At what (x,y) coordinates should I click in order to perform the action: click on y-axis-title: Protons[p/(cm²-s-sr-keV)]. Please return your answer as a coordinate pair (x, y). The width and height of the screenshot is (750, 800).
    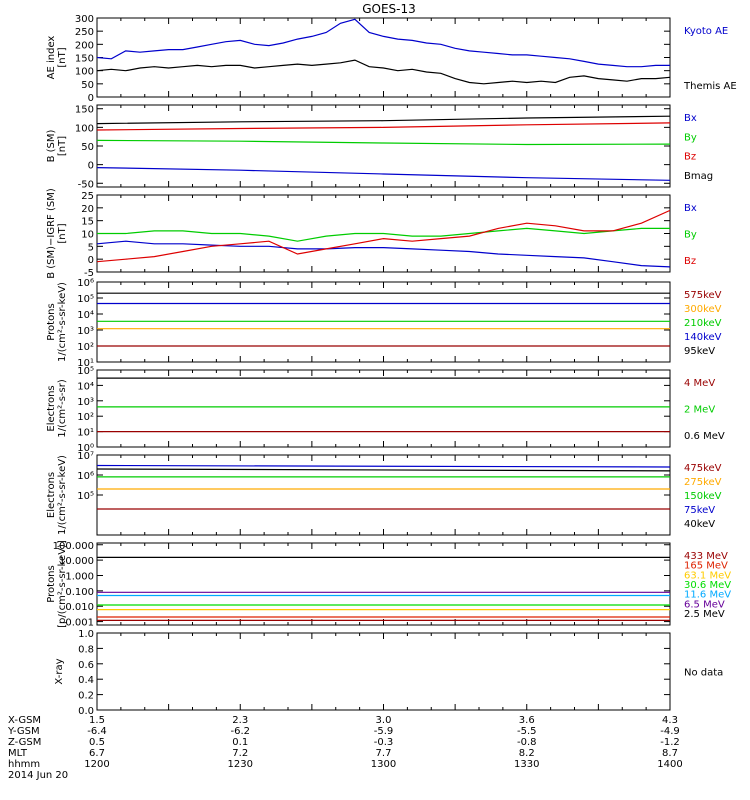
    Looking at the image, I should click on (57, 584).